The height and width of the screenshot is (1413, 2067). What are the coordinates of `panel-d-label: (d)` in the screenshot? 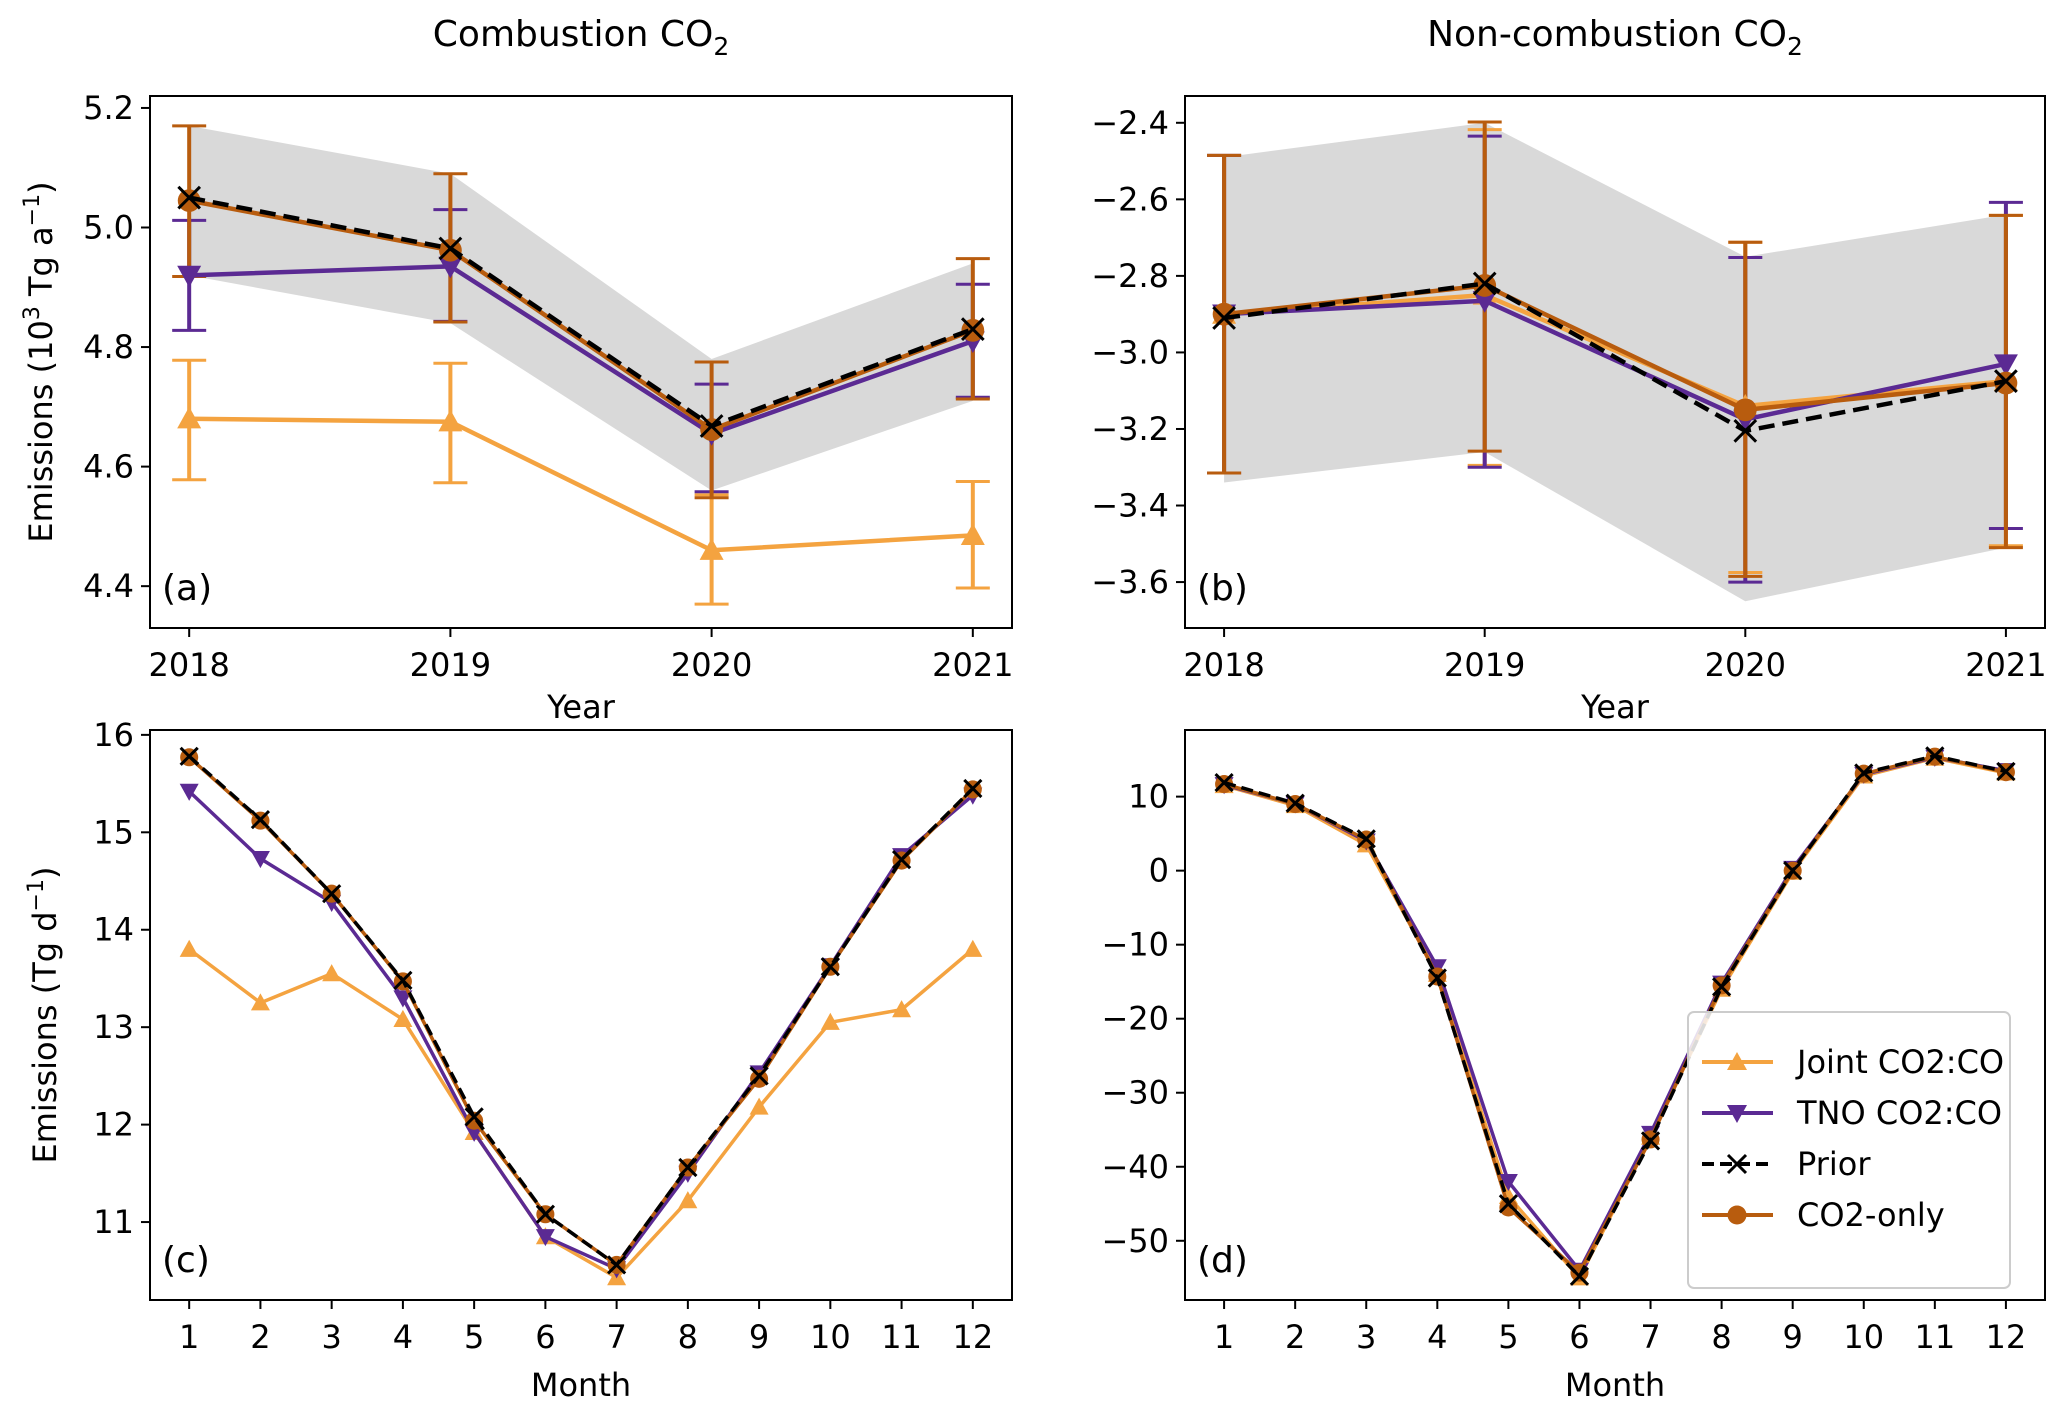 It's located at (1222, 1260).